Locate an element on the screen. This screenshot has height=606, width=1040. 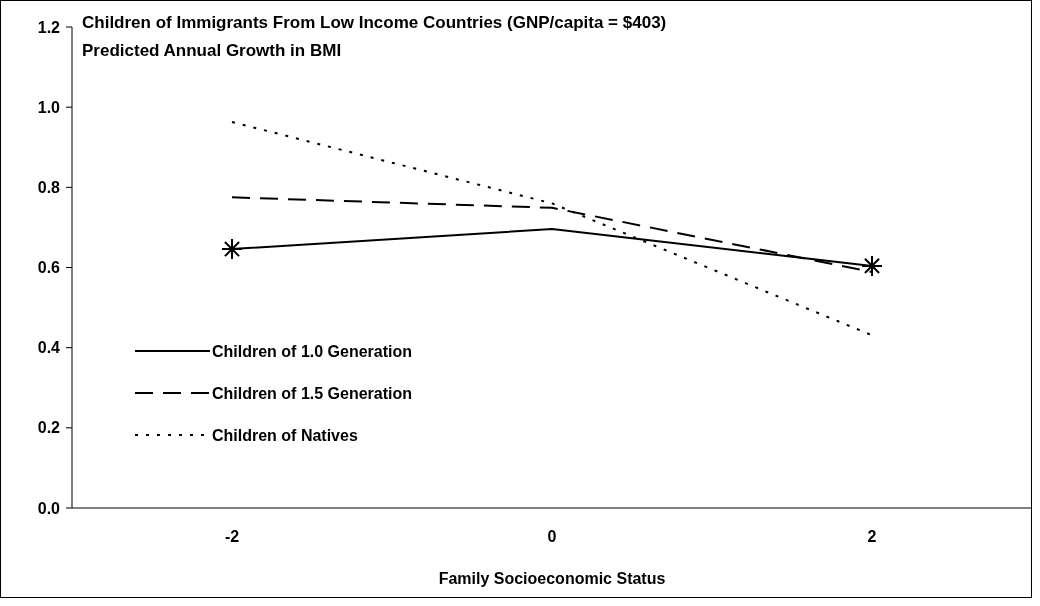
x-tick-label: 0 is located at coordinates (552, 536).